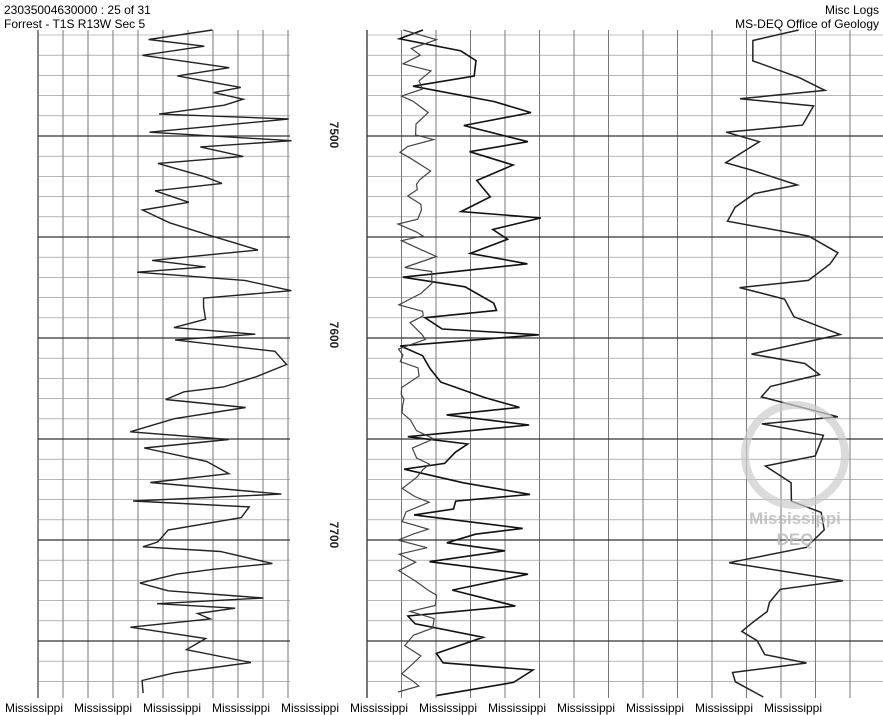 The height and width of the screenshot is (715, 883). I want to click on footer-bar, so click(441, 707).